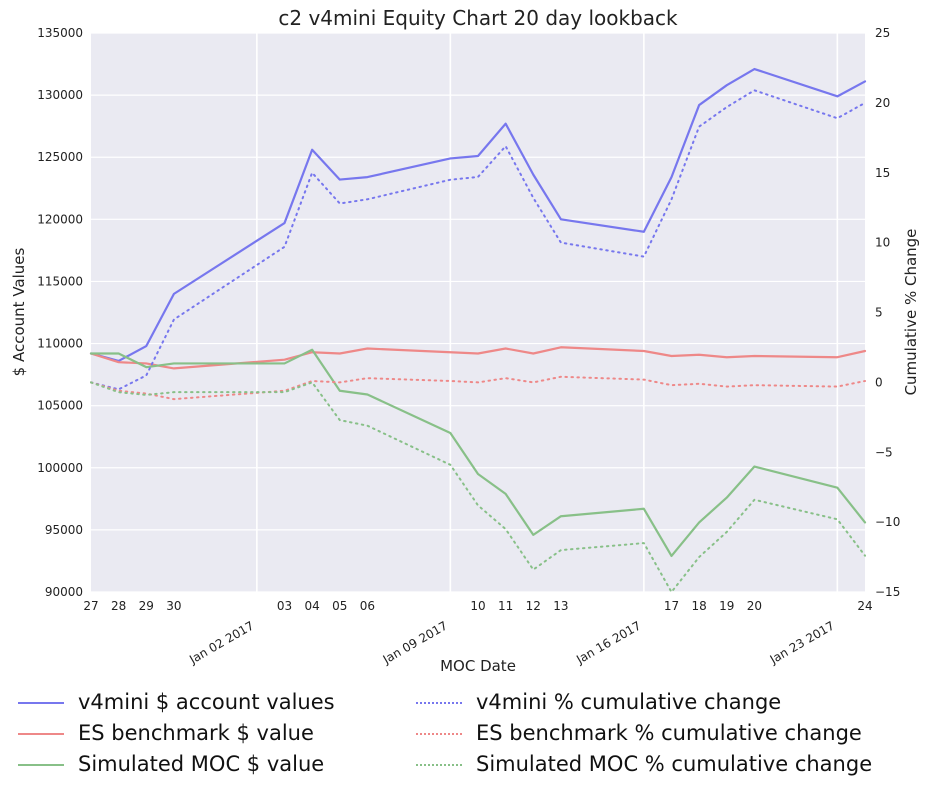 Image resolution: width=931 pixels, height=798 pixels. Describe the element at coordinates (671, 606) in the screenshot. I see `x-tick-label: 17` at that location.